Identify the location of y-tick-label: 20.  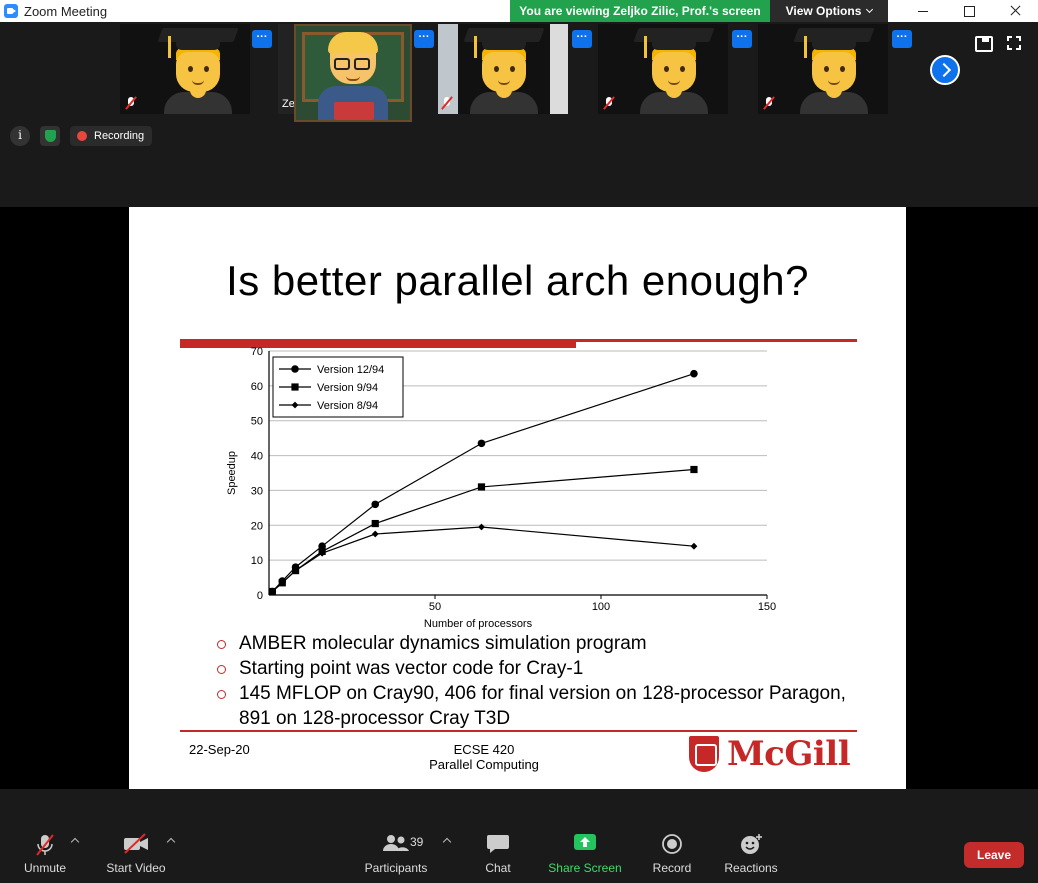
(257, 526).